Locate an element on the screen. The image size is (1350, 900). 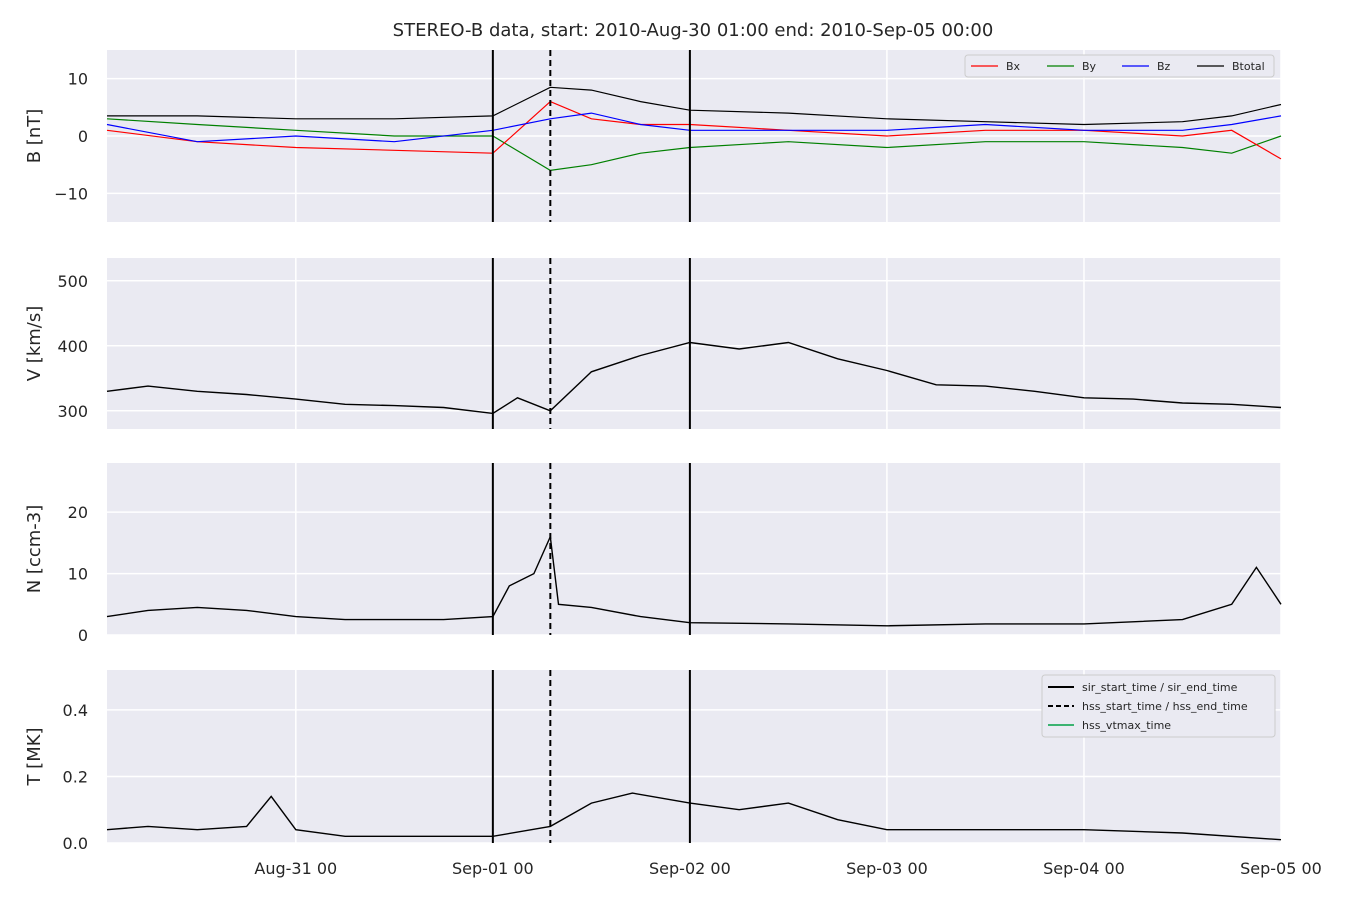
y-tick-label: 0.2 is located at coordinates (75, 776).